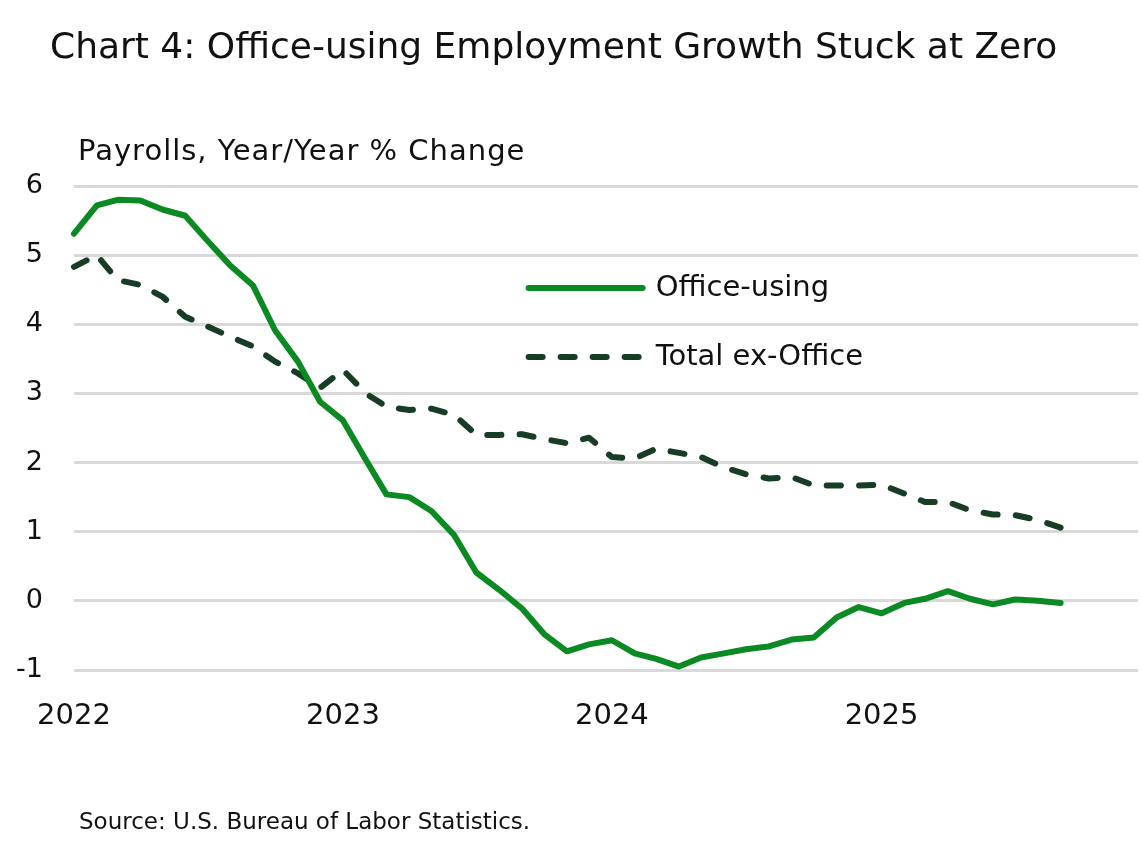 The height and width of the screenshot is (848, 1141). Describe the element at coordinates (34, 391) in the screenshot. I see `y-tick-label: 3` at that location.